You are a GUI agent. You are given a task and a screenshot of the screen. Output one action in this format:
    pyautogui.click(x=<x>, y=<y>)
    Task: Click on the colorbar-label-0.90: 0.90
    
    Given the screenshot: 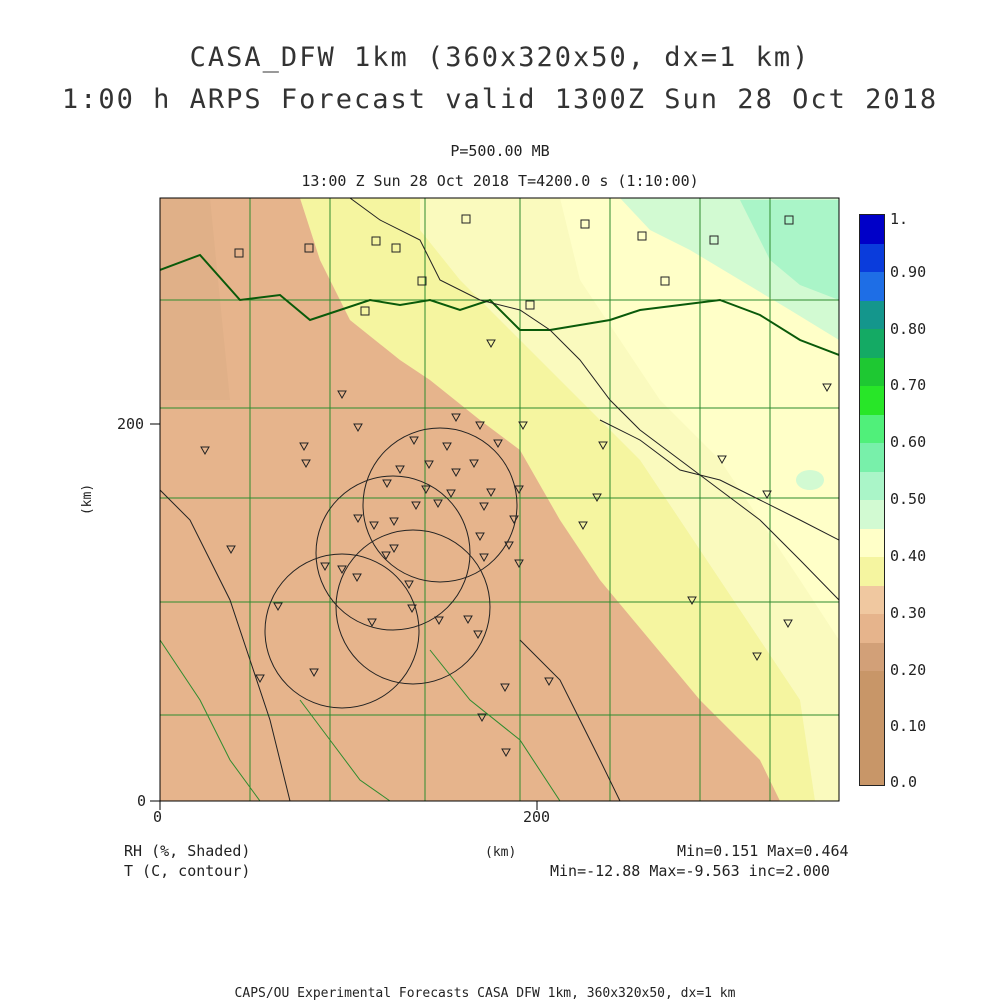 What is the action you would take?
    pyautogui.click(x=908, y=272)
    